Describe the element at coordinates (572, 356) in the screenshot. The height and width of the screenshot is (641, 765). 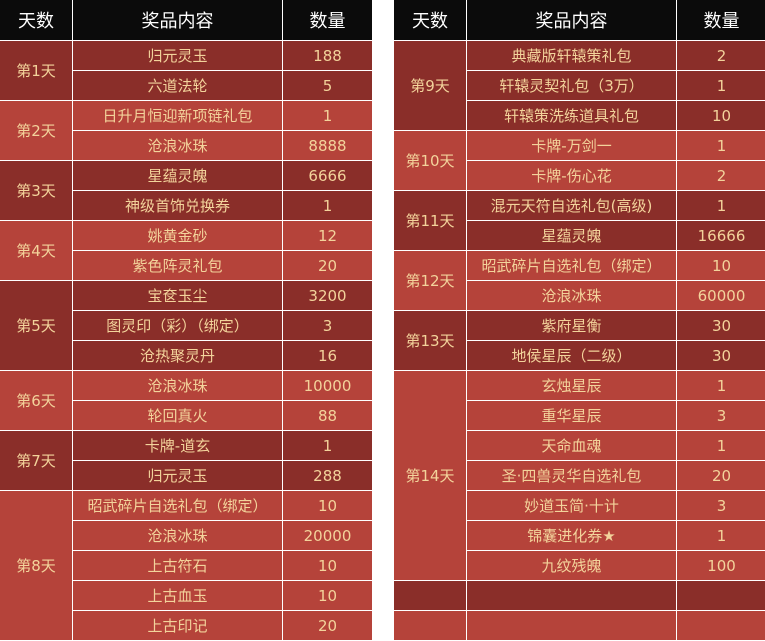
I see `item-cell: 地侯星辰（二级）` at that location.